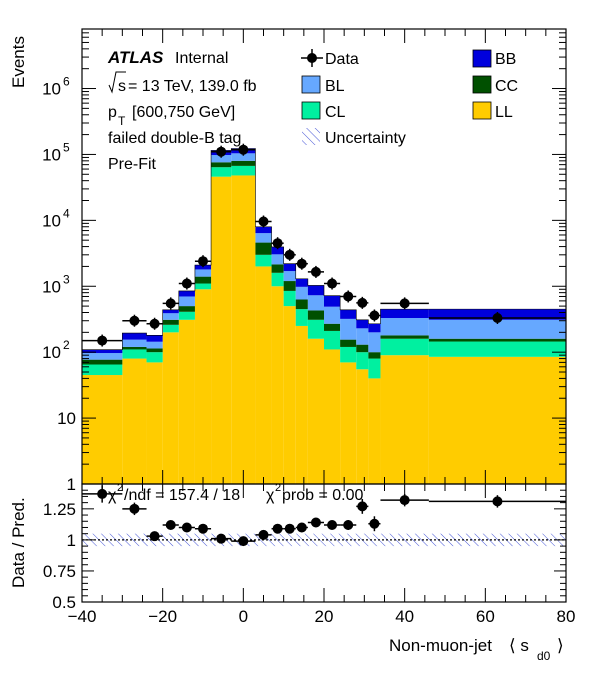 Image resolution: width=596 pixels, height=677 pixels. Describe the element at coordinates (409, 98) in the screenshot. I see `legend: Data BL CL Uncertainty BB CC LL` at that location.